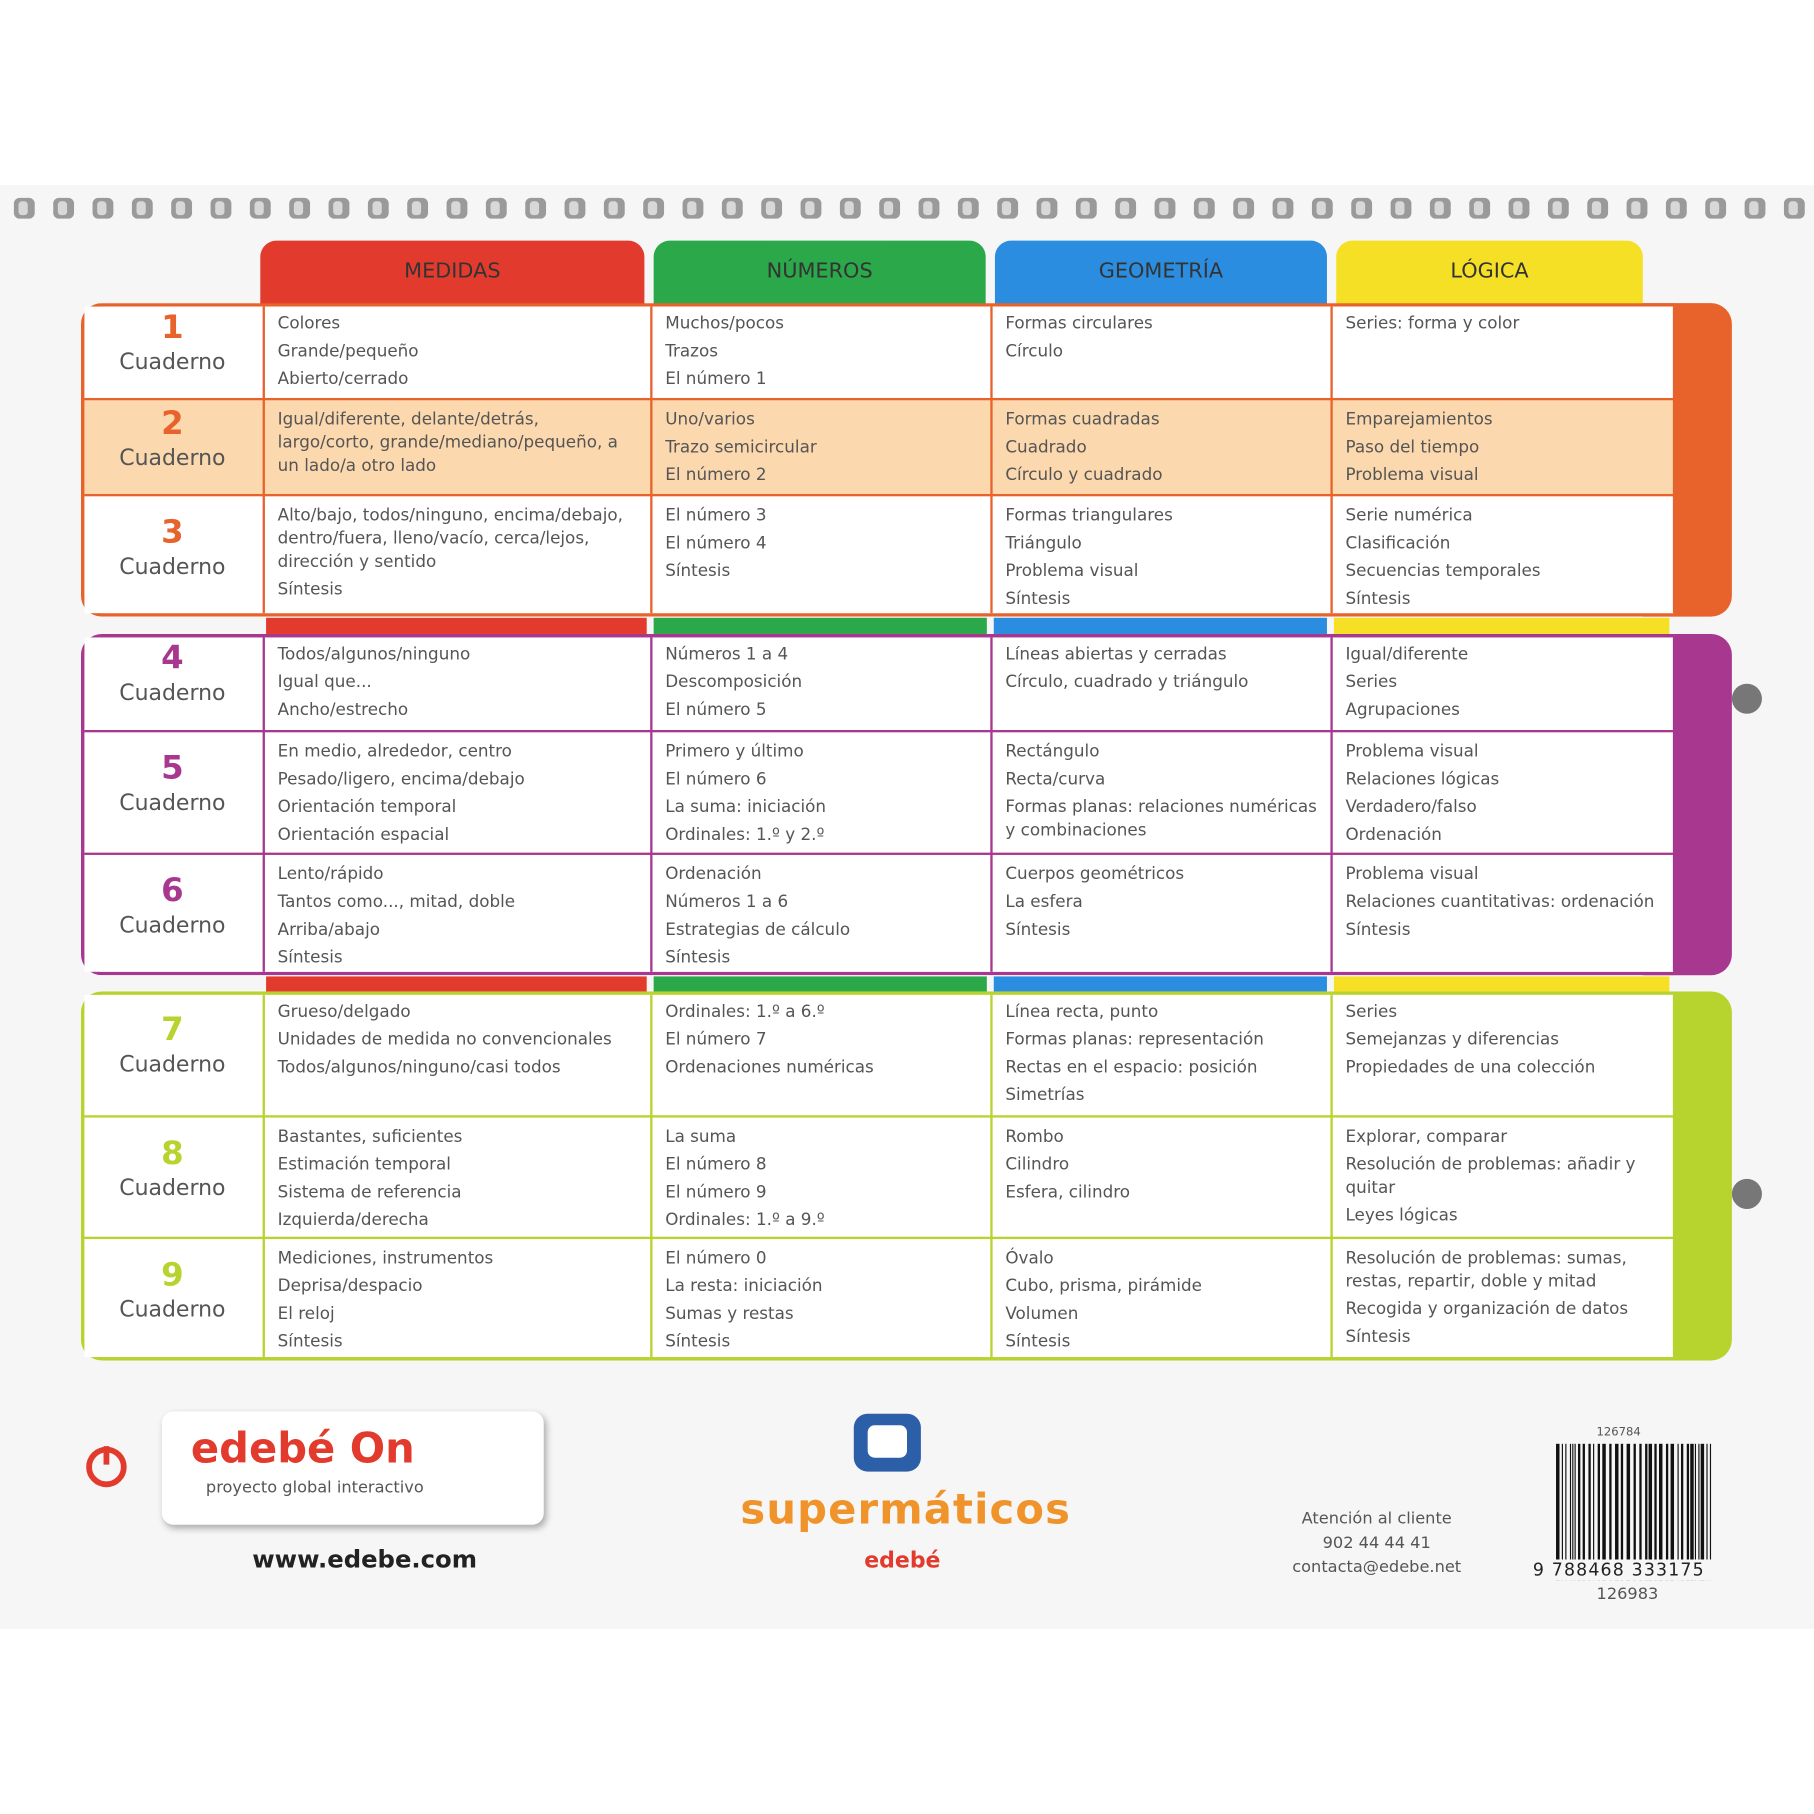 Image resolution: width=1814 pixels, height=1814 pixels. Describe the element at coordinates (348, 351) in the screenshot. I see `cell-item: Grande/pequeño` at that location.